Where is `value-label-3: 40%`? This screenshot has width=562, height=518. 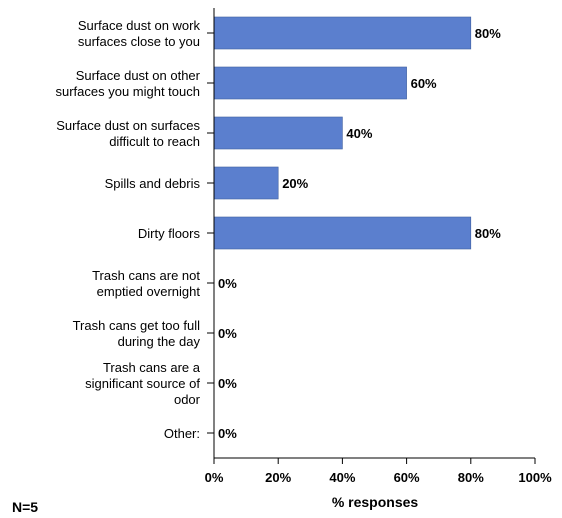
value-label-3: 40% is located at coordinates (359, 133).